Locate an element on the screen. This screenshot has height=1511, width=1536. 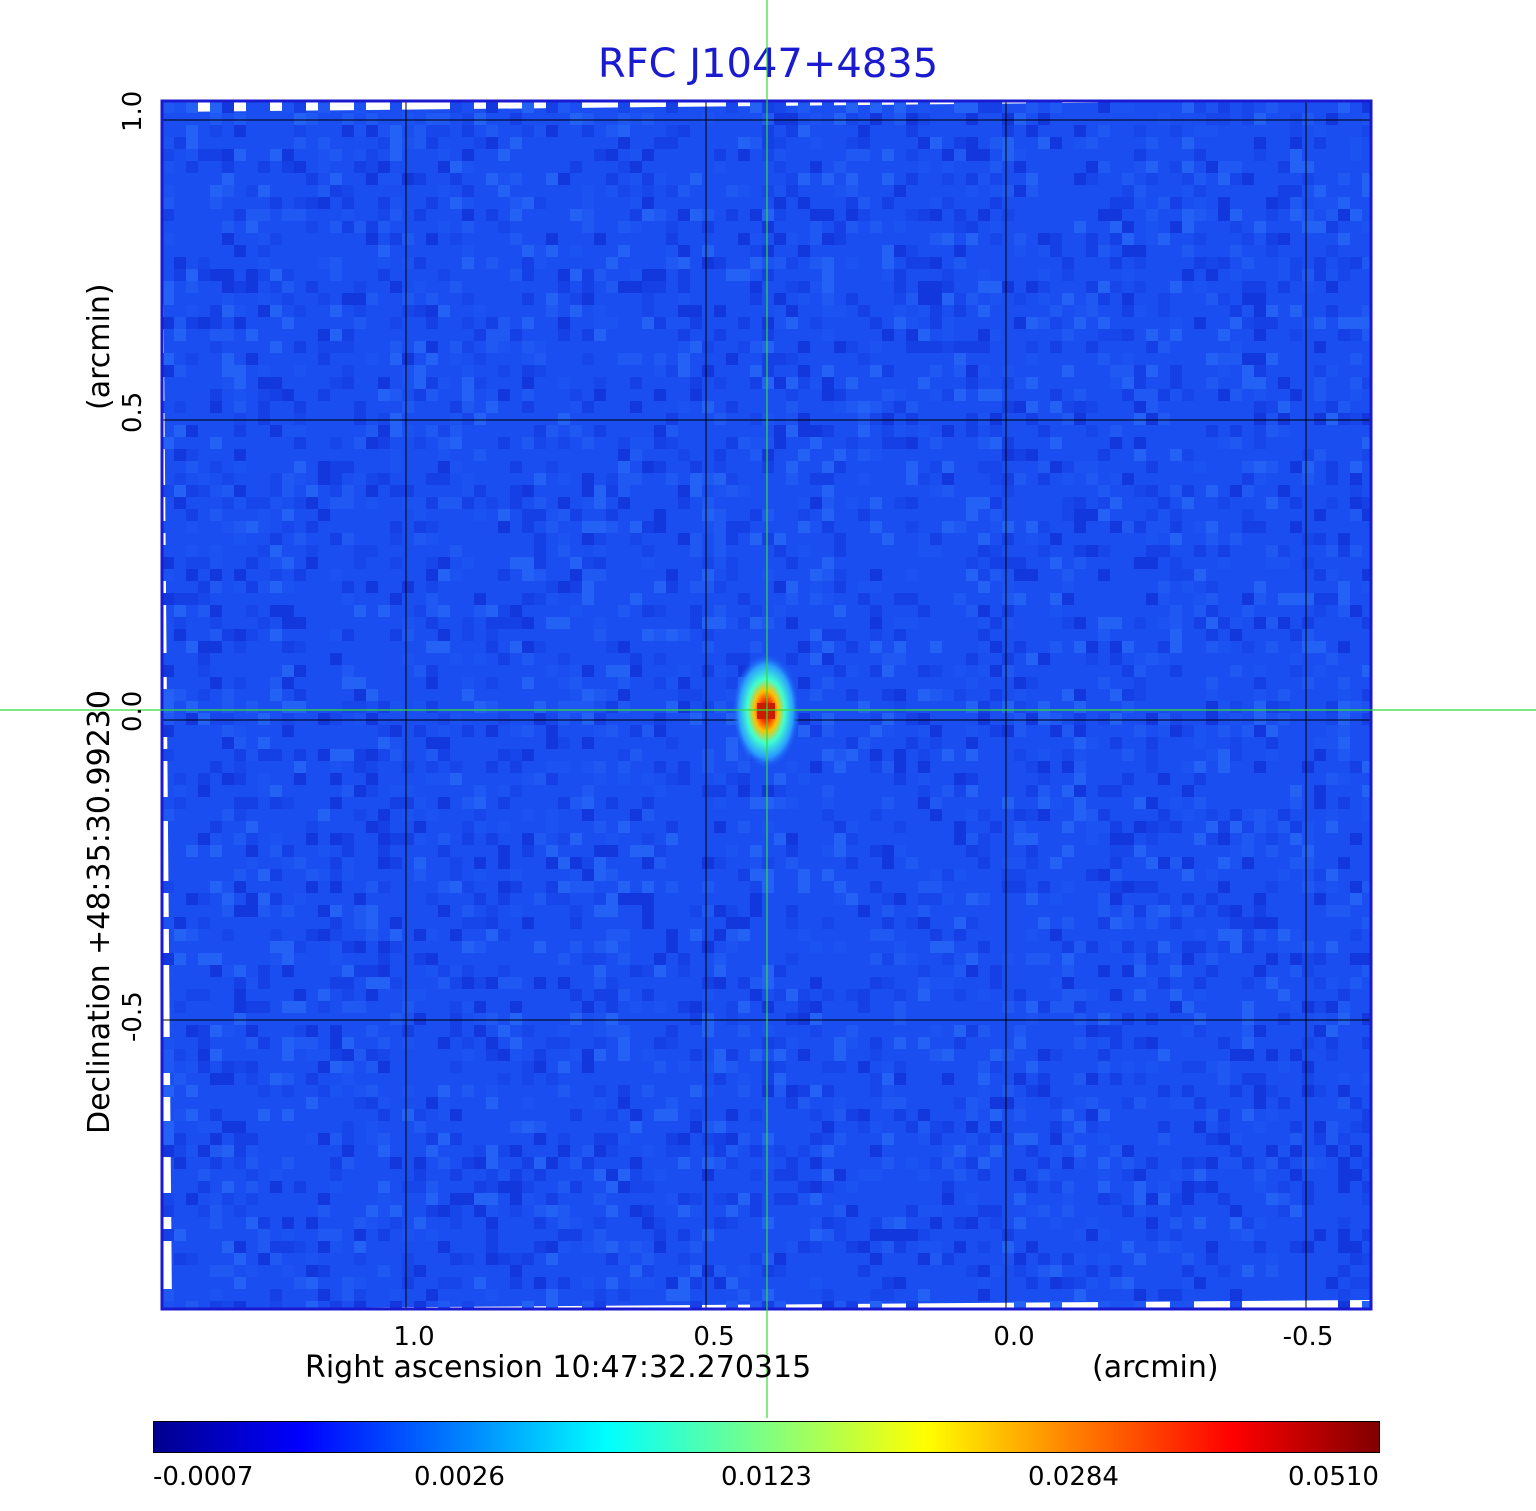
x-tick-label: -0.5 is located at coordinates (1308, 1337).